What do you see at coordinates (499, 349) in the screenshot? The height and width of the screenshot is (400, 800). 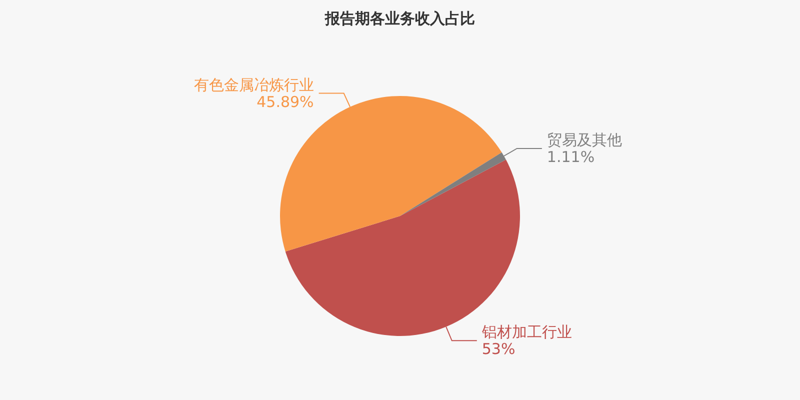 I see `data-label: 53%` at bounding box center [499, 349].